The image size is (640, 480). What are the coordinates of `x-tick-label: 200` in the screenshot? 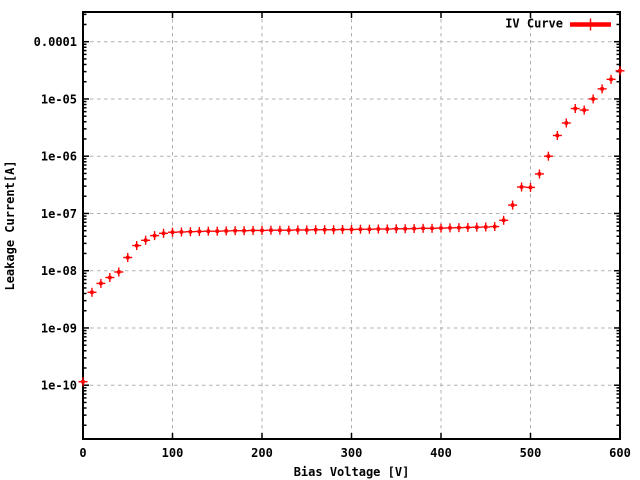 It's located at (262, 453).